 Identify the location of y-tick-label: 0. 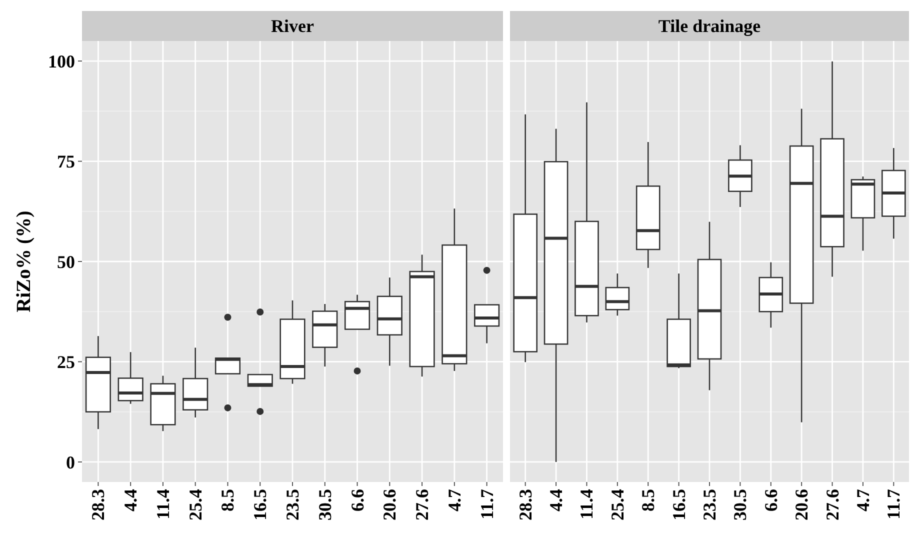
(70, 462).